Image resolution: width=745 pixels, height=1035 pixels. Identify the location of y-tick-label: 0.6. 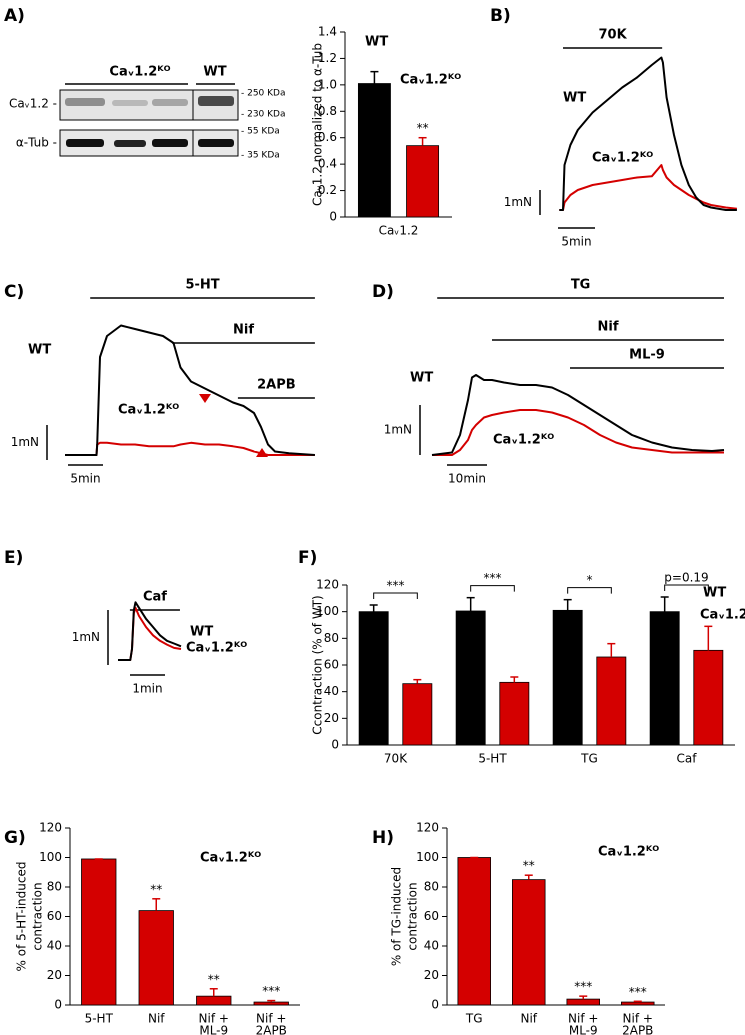
(327, 137).